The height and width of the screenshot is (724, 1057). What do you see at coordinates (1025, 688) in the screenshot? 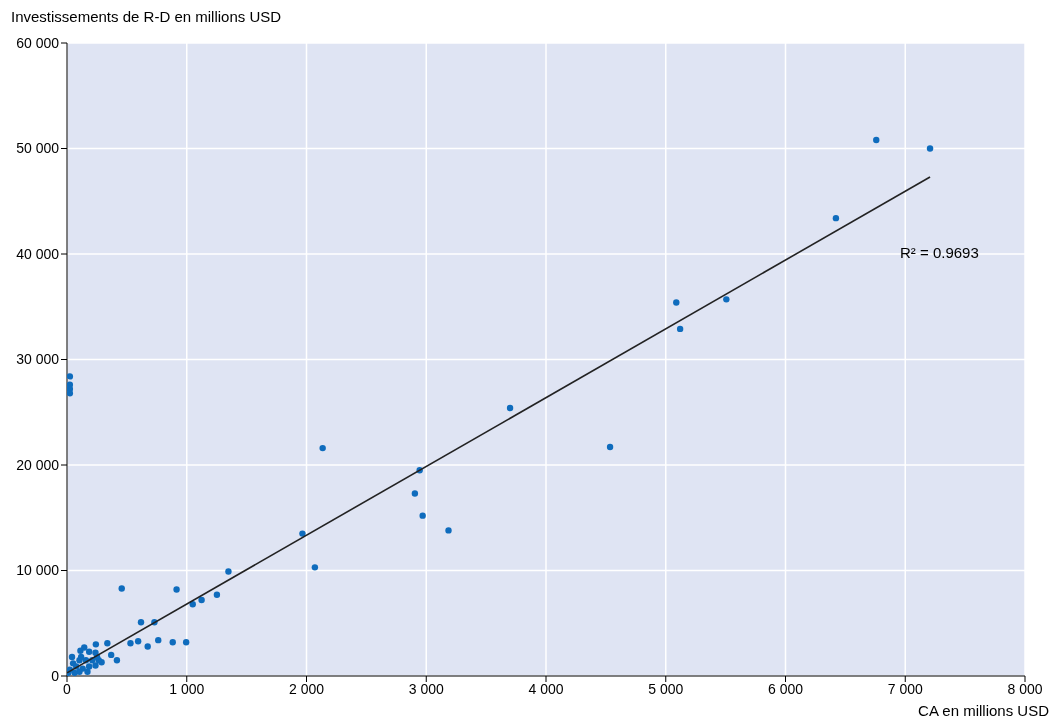
I see `x-tick-label: 8 000` at bounding box center [1025, 688].